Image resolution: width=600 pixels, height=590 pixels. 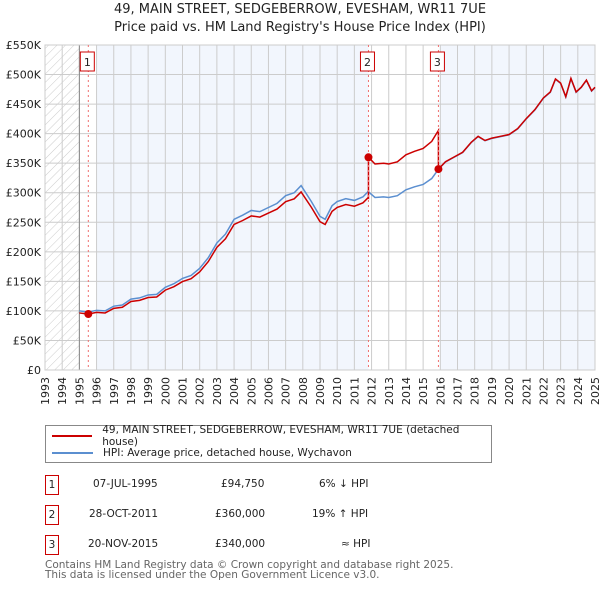 I want to click on sale-hpi: 19% ↑ HPI, so click(x=340, y=514).